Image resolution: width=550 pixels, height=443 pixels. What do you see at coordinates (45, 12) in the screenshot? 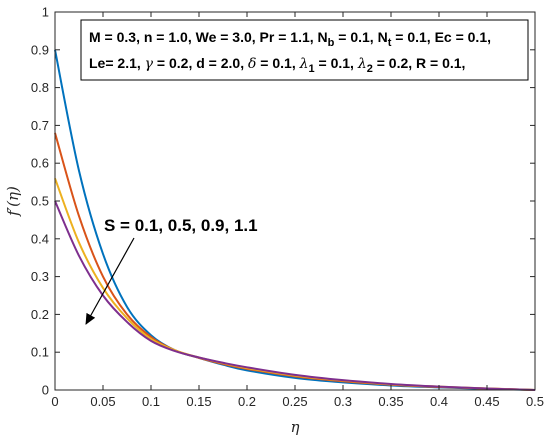
I see `y-tick-label: 1` at bounding box center [45, 12].